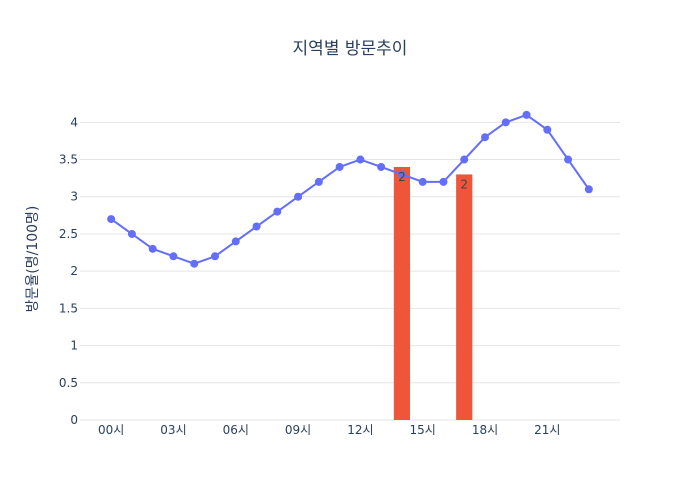 The width and height of the screenshot is (700, 504). Describe the element at coordinates (298, 430) in the screenshot. I see `x-tick-label: 09시` at that location.